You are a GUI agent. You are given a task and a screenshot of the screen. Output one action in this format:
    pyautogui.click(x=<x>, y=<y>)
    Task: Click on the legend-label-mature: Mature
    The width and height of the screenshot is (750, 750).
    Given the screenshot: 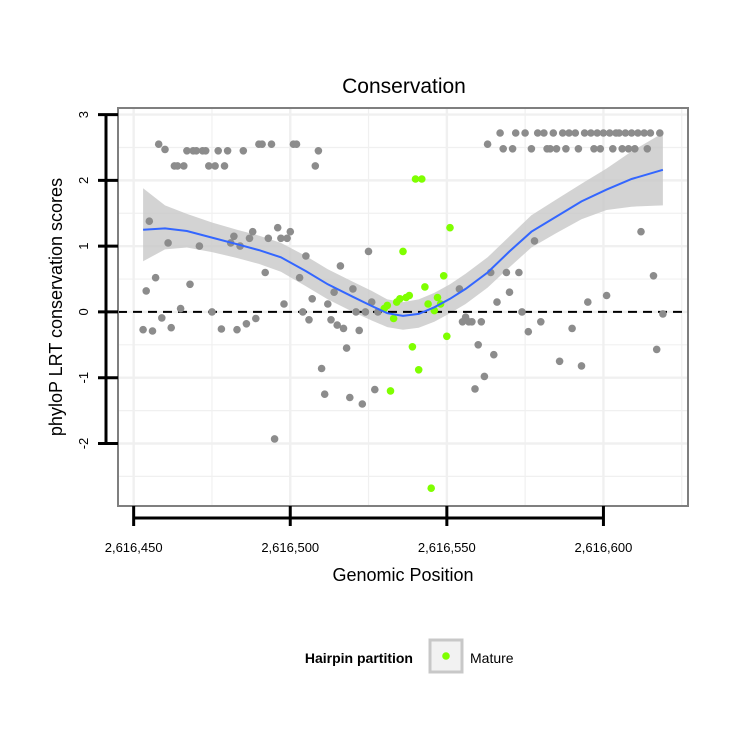 What is the action you would take?
    pyautogui.click(x=492, y=658)
    